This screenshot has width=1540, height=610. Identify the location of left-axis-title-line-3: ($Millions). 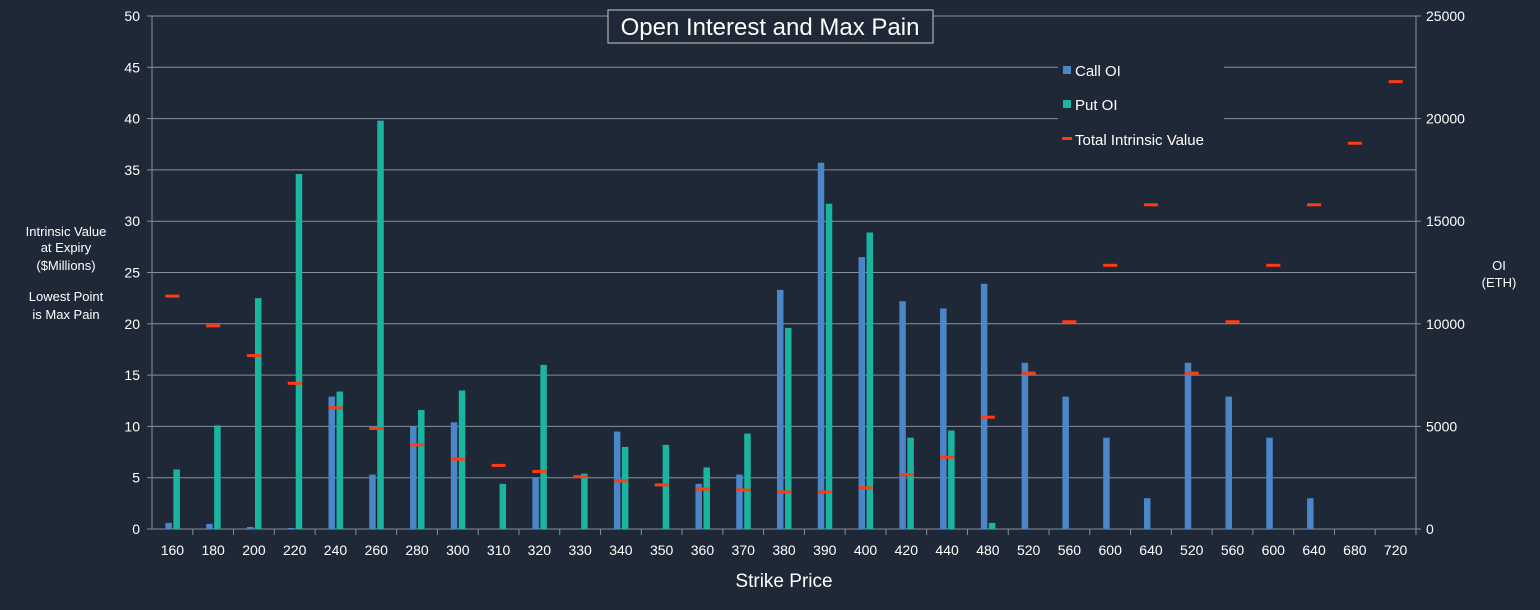
(65, 265).